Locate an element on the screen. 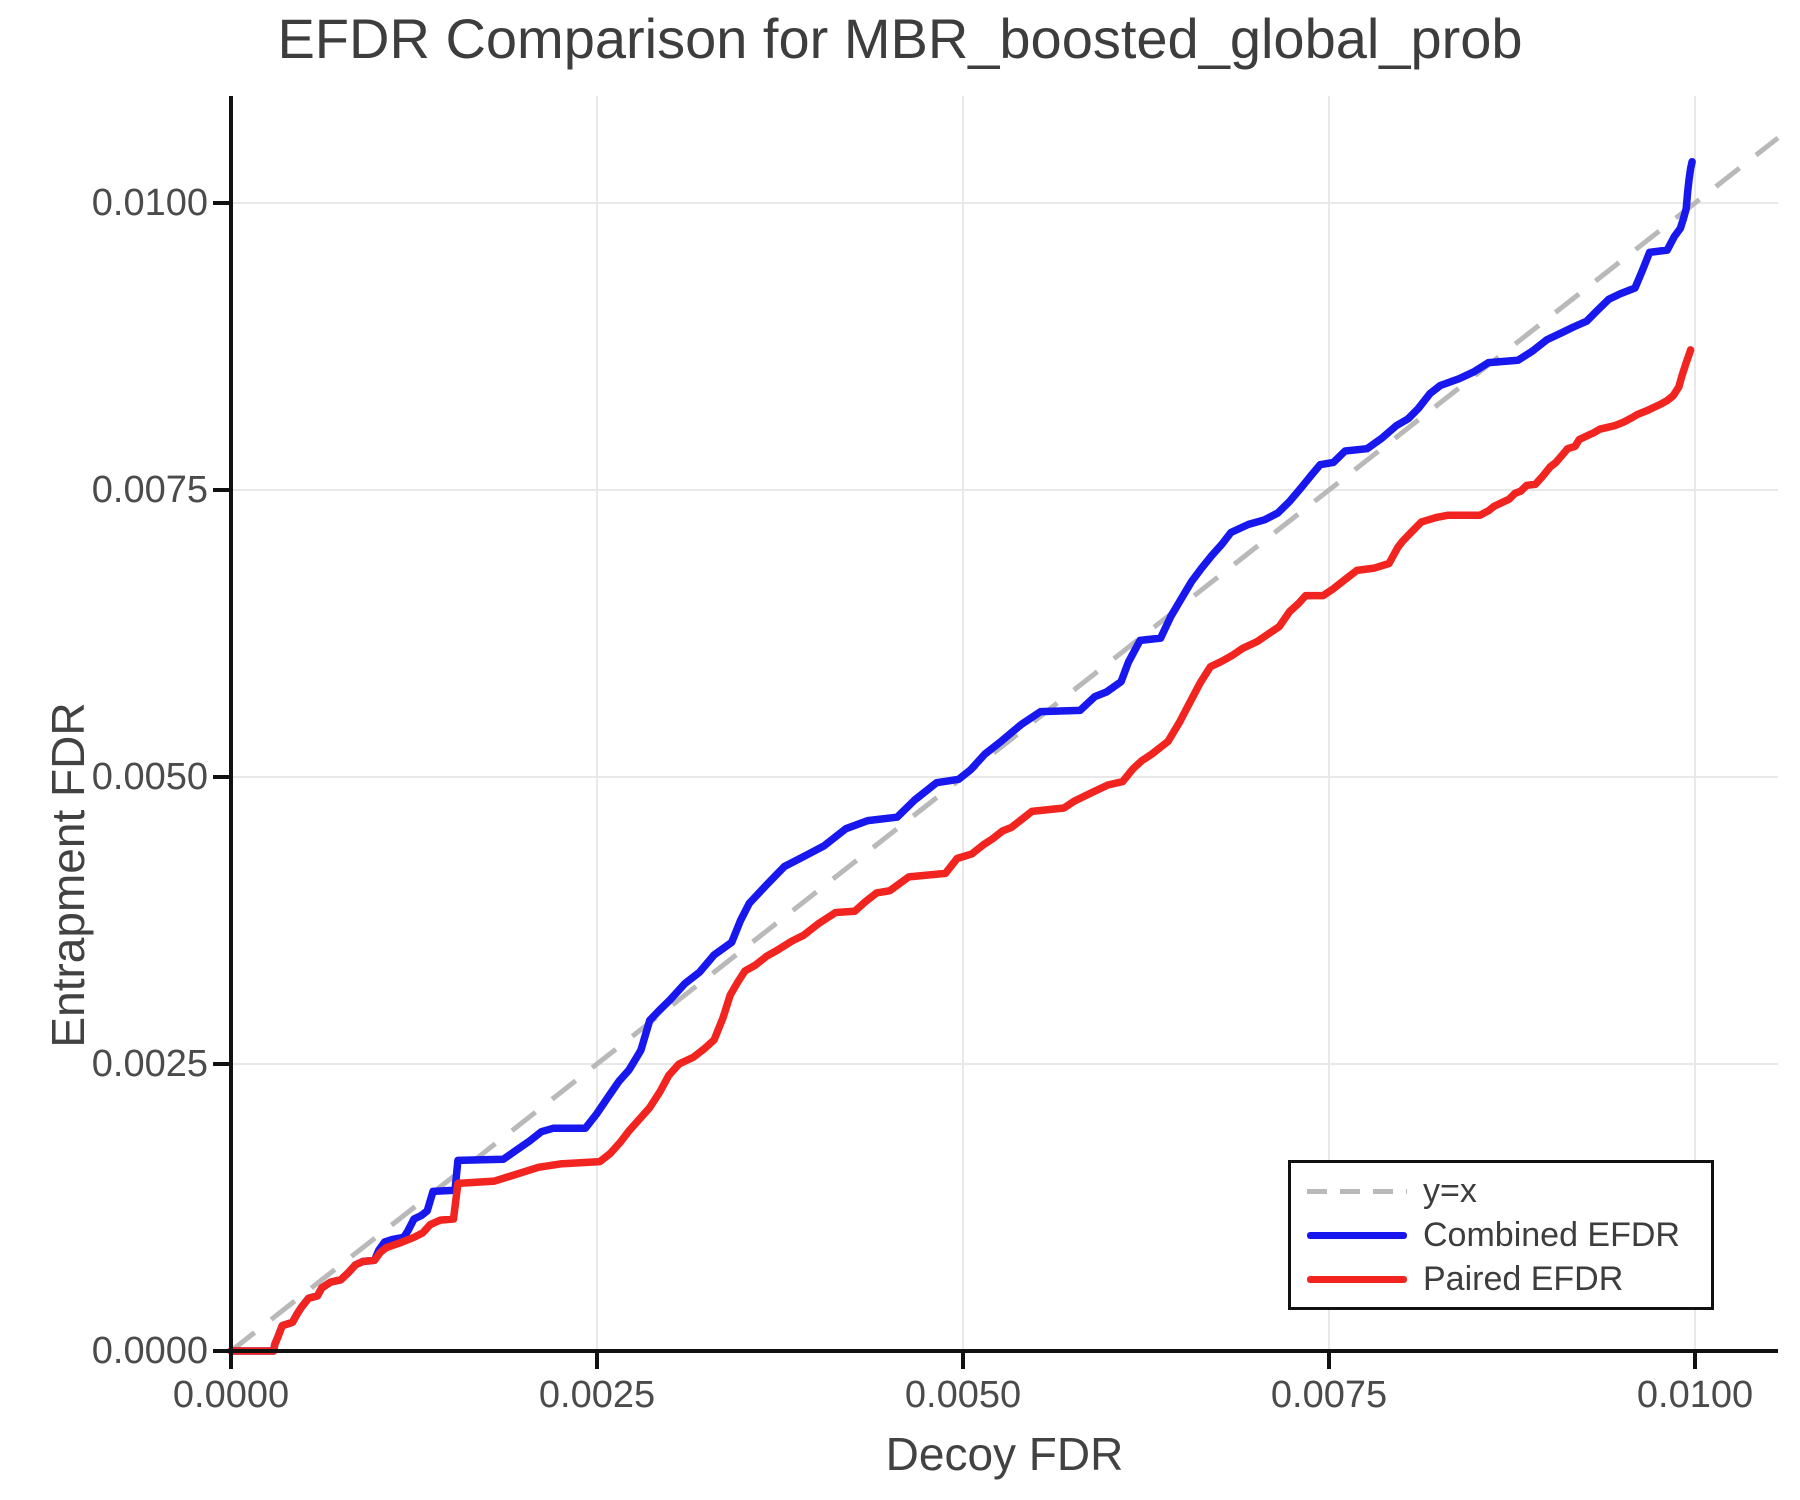 The image size is (1800, 1500). x-tick-label: 0.0100 is located at coordinates (1695, 1395).